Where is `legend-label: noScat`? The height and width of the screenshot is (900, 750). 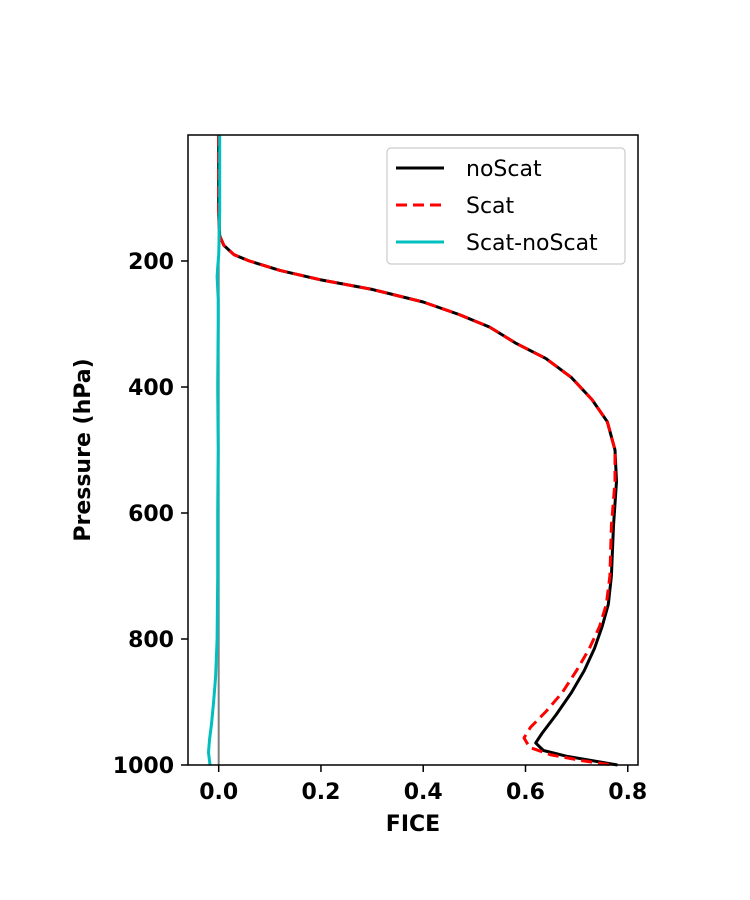
legend-label: noScat is located at coordinates (504, 169).